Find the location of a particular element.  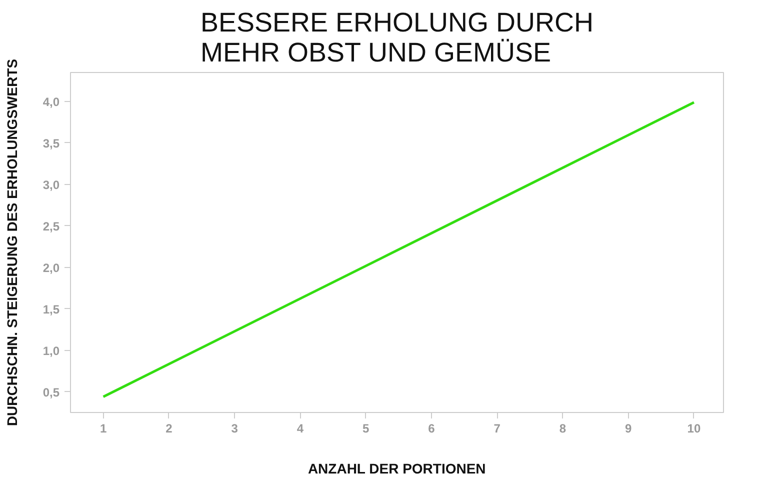

x-tick-label: 8 is located at coordinates (562, 429).